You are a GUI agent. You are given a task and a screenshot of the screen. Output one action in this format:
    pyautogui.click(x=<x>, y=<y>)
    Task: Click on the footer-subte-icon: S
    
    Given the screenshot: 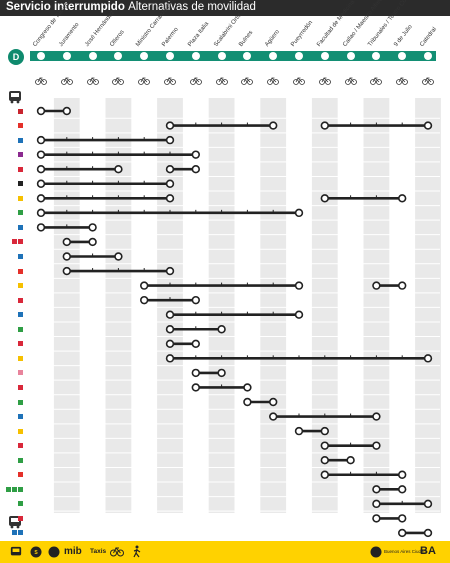 What is the action you would take?
    pyautogui.click(x=36, y=553)
    